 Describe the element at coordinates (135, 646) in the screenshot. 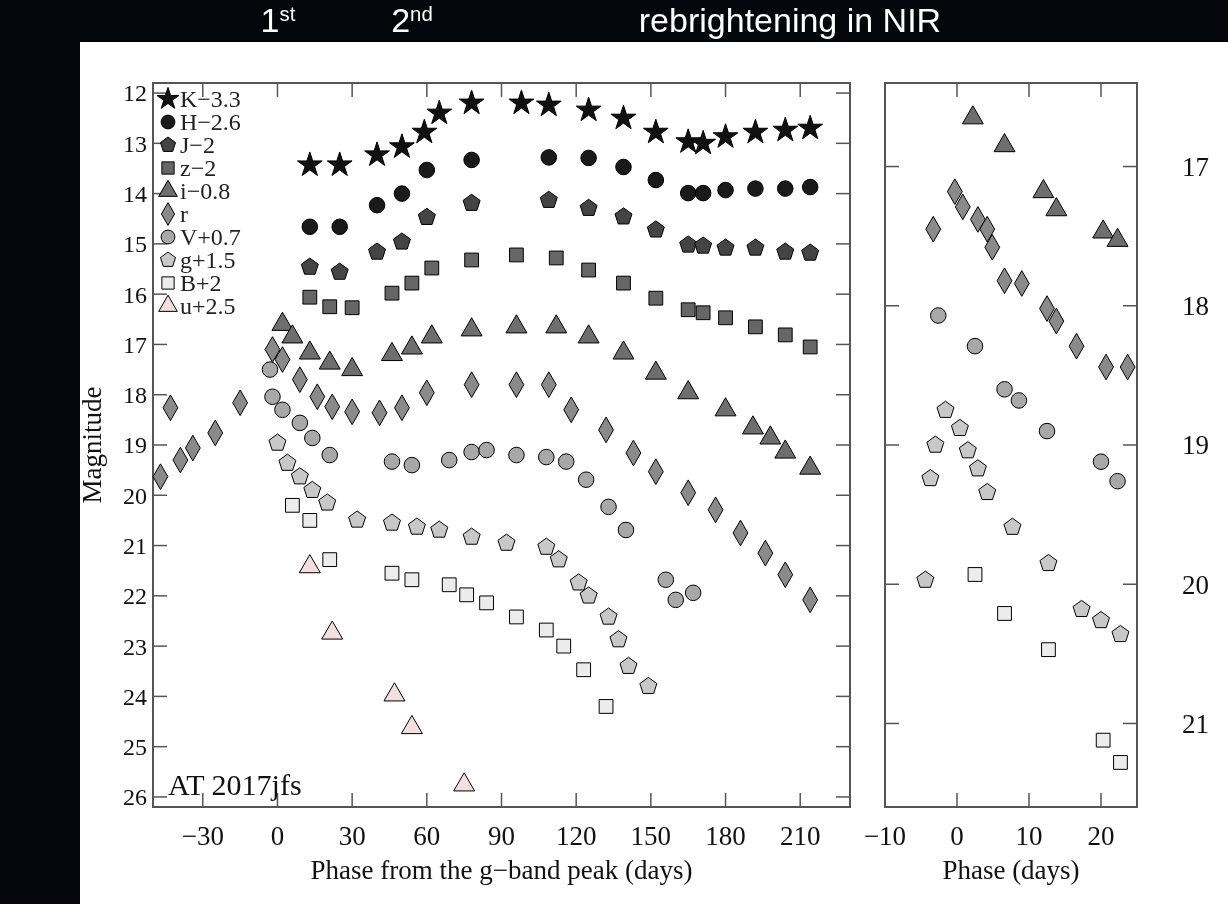

I see `y-tick-label: 23` at that location.